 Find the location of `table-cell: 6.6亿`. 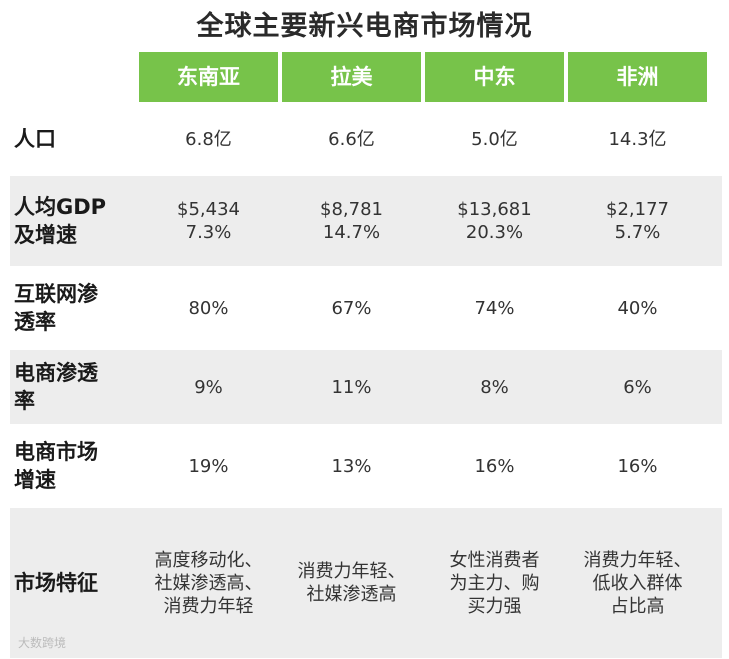

table-cell: 6.6亿 is located at coordinates (351, 139).